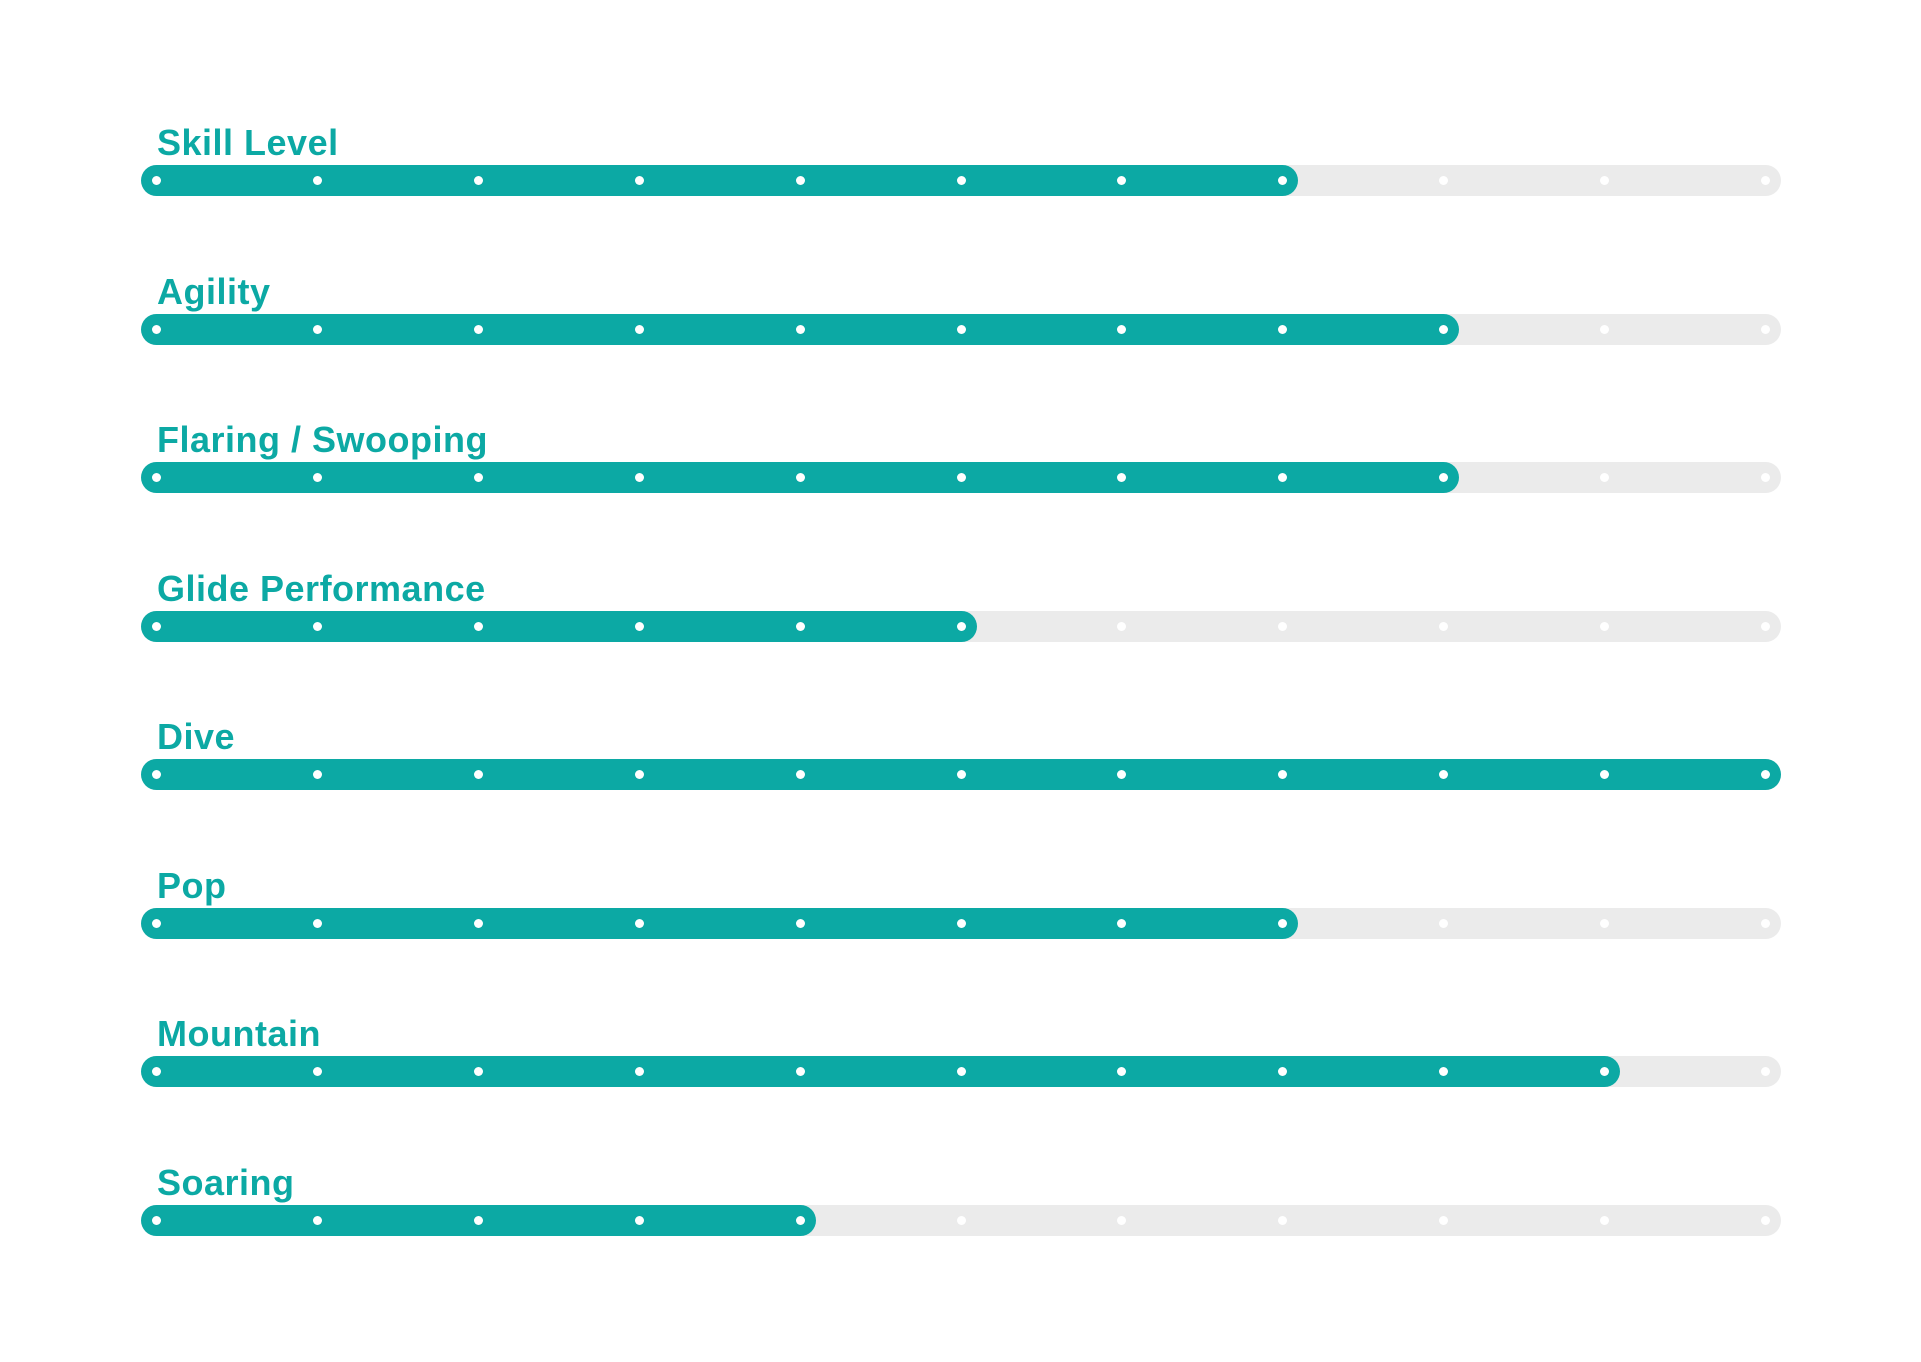 Image resolution: width=1921 pixels, height=1362 pixels. What do you see at coordinates (321, 588) in the screenshot?
I see `rating-label: Glide Performance` at bounding box center [321, 588].